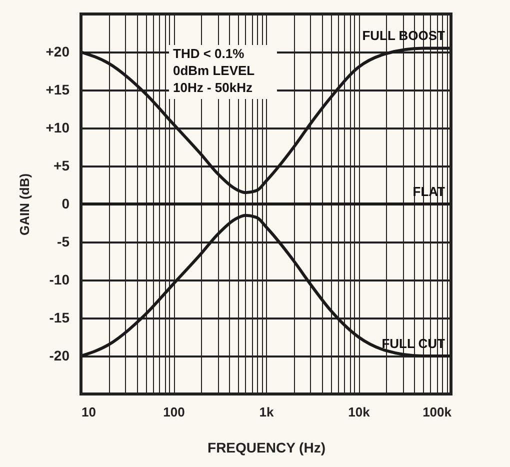 The width and height of the screenshot is (510, 467). I want to click on x-tick-label: 10k, so click(359, 412).